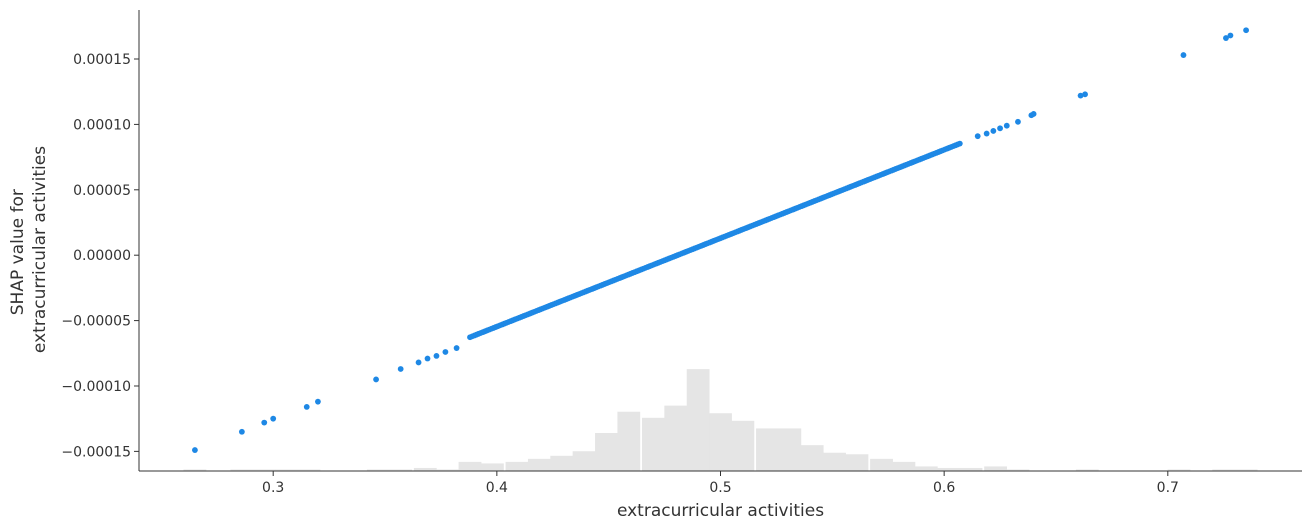  What do you see at coordinates (102, 191) in the screenshot?
I see `y-tick-label: 0.00005` at bounding box center [102, 191].